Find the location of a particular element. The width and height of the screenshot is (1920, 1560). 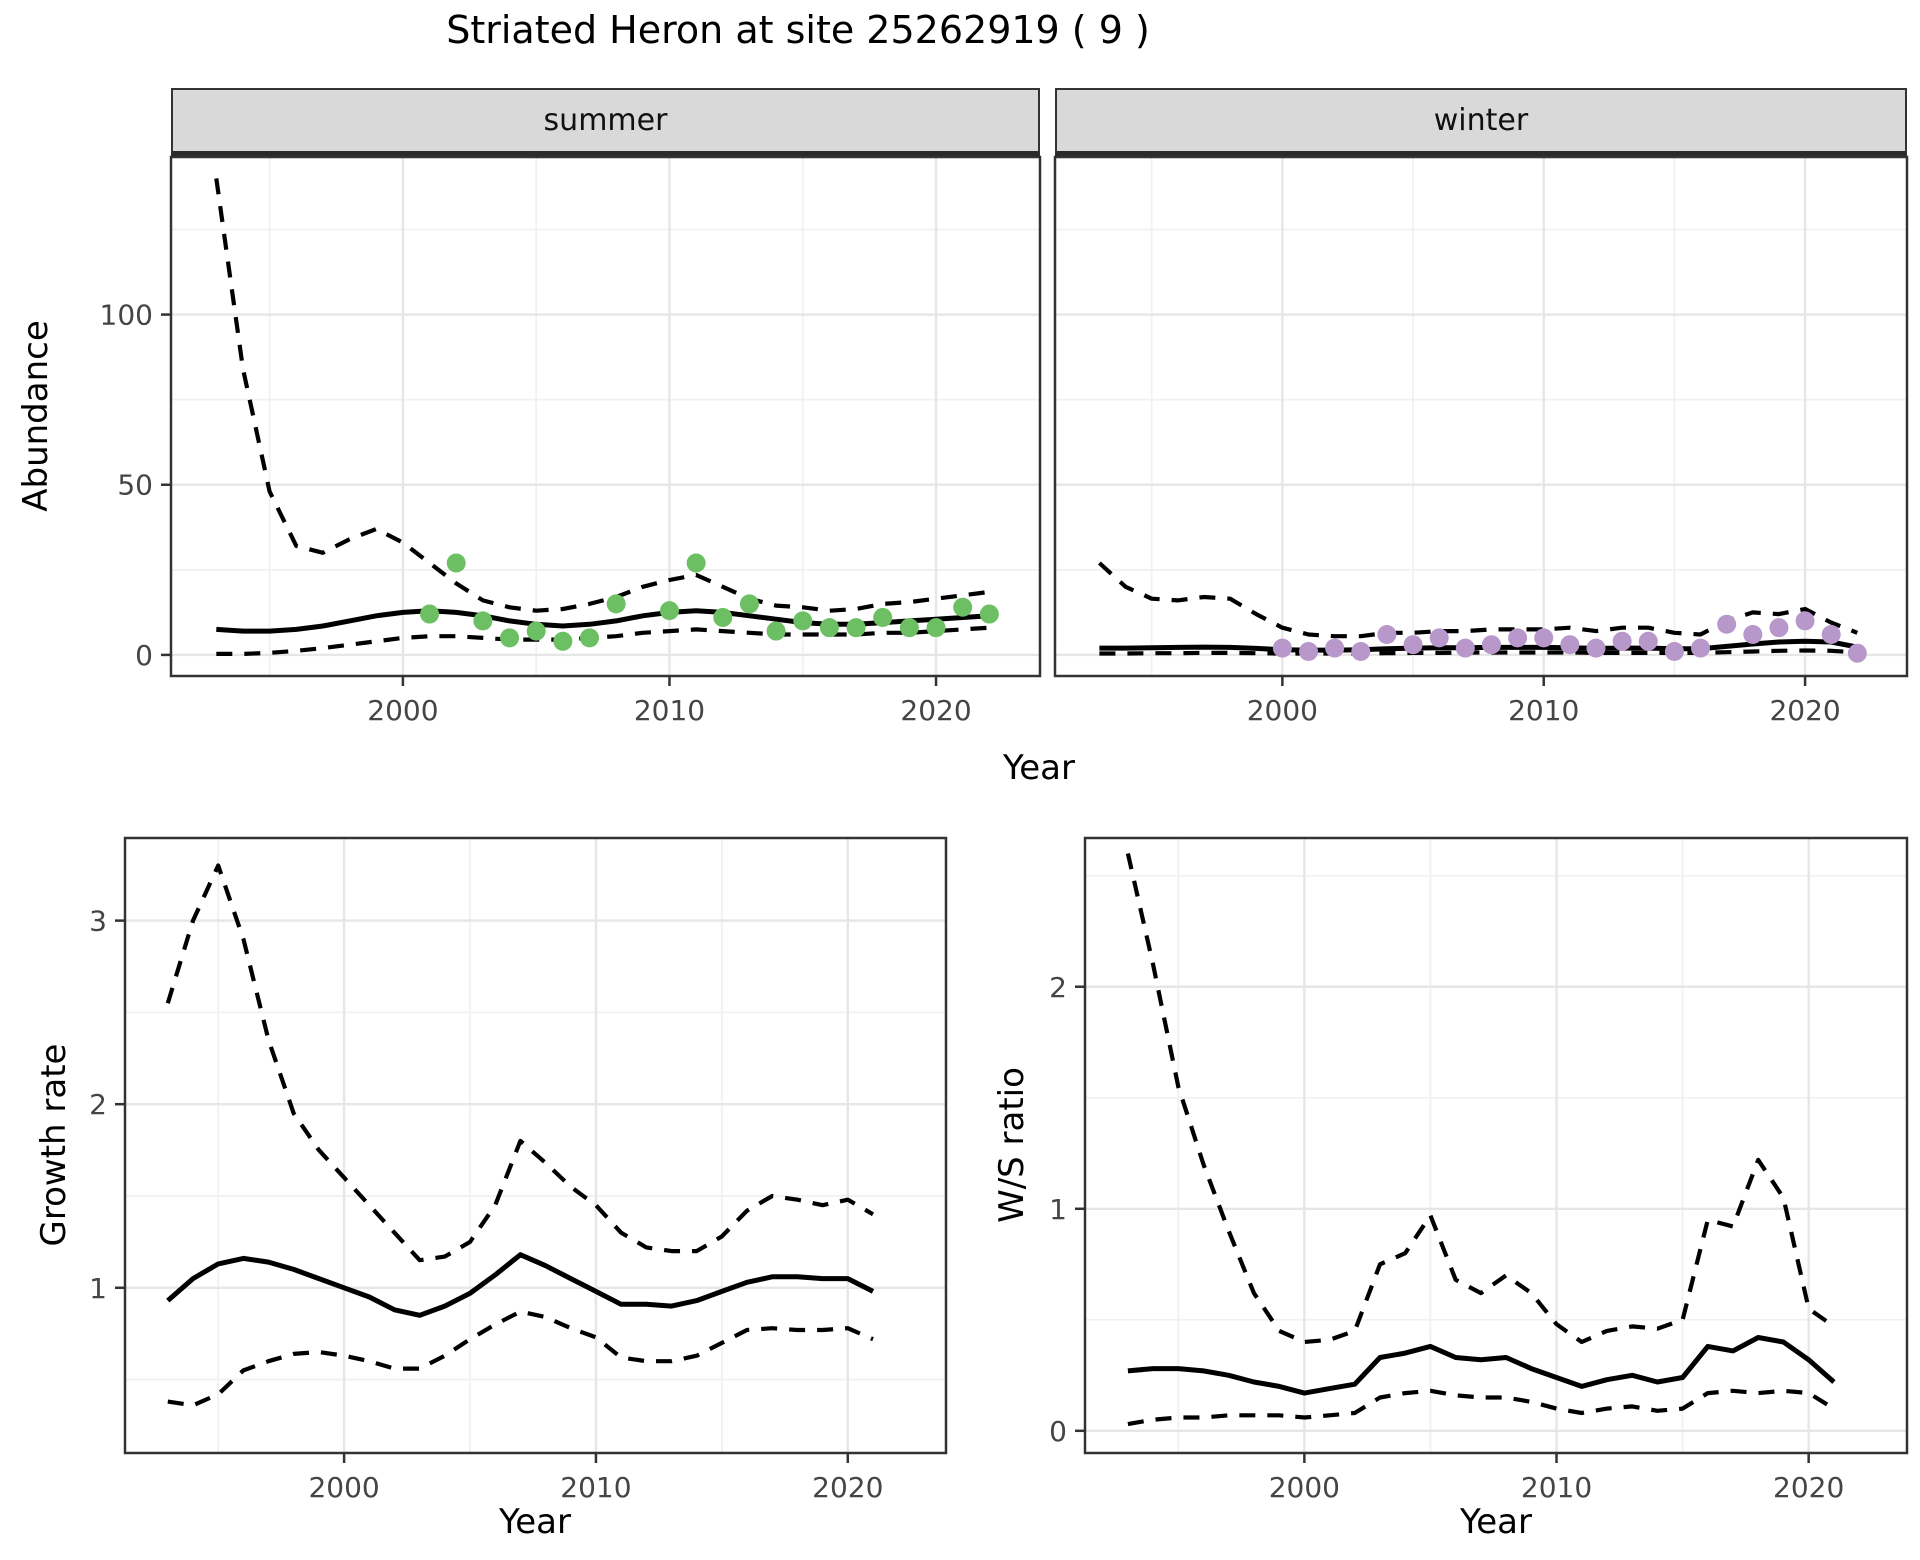

ws-ratio-estimate is located at coordinates (1481, 1365).